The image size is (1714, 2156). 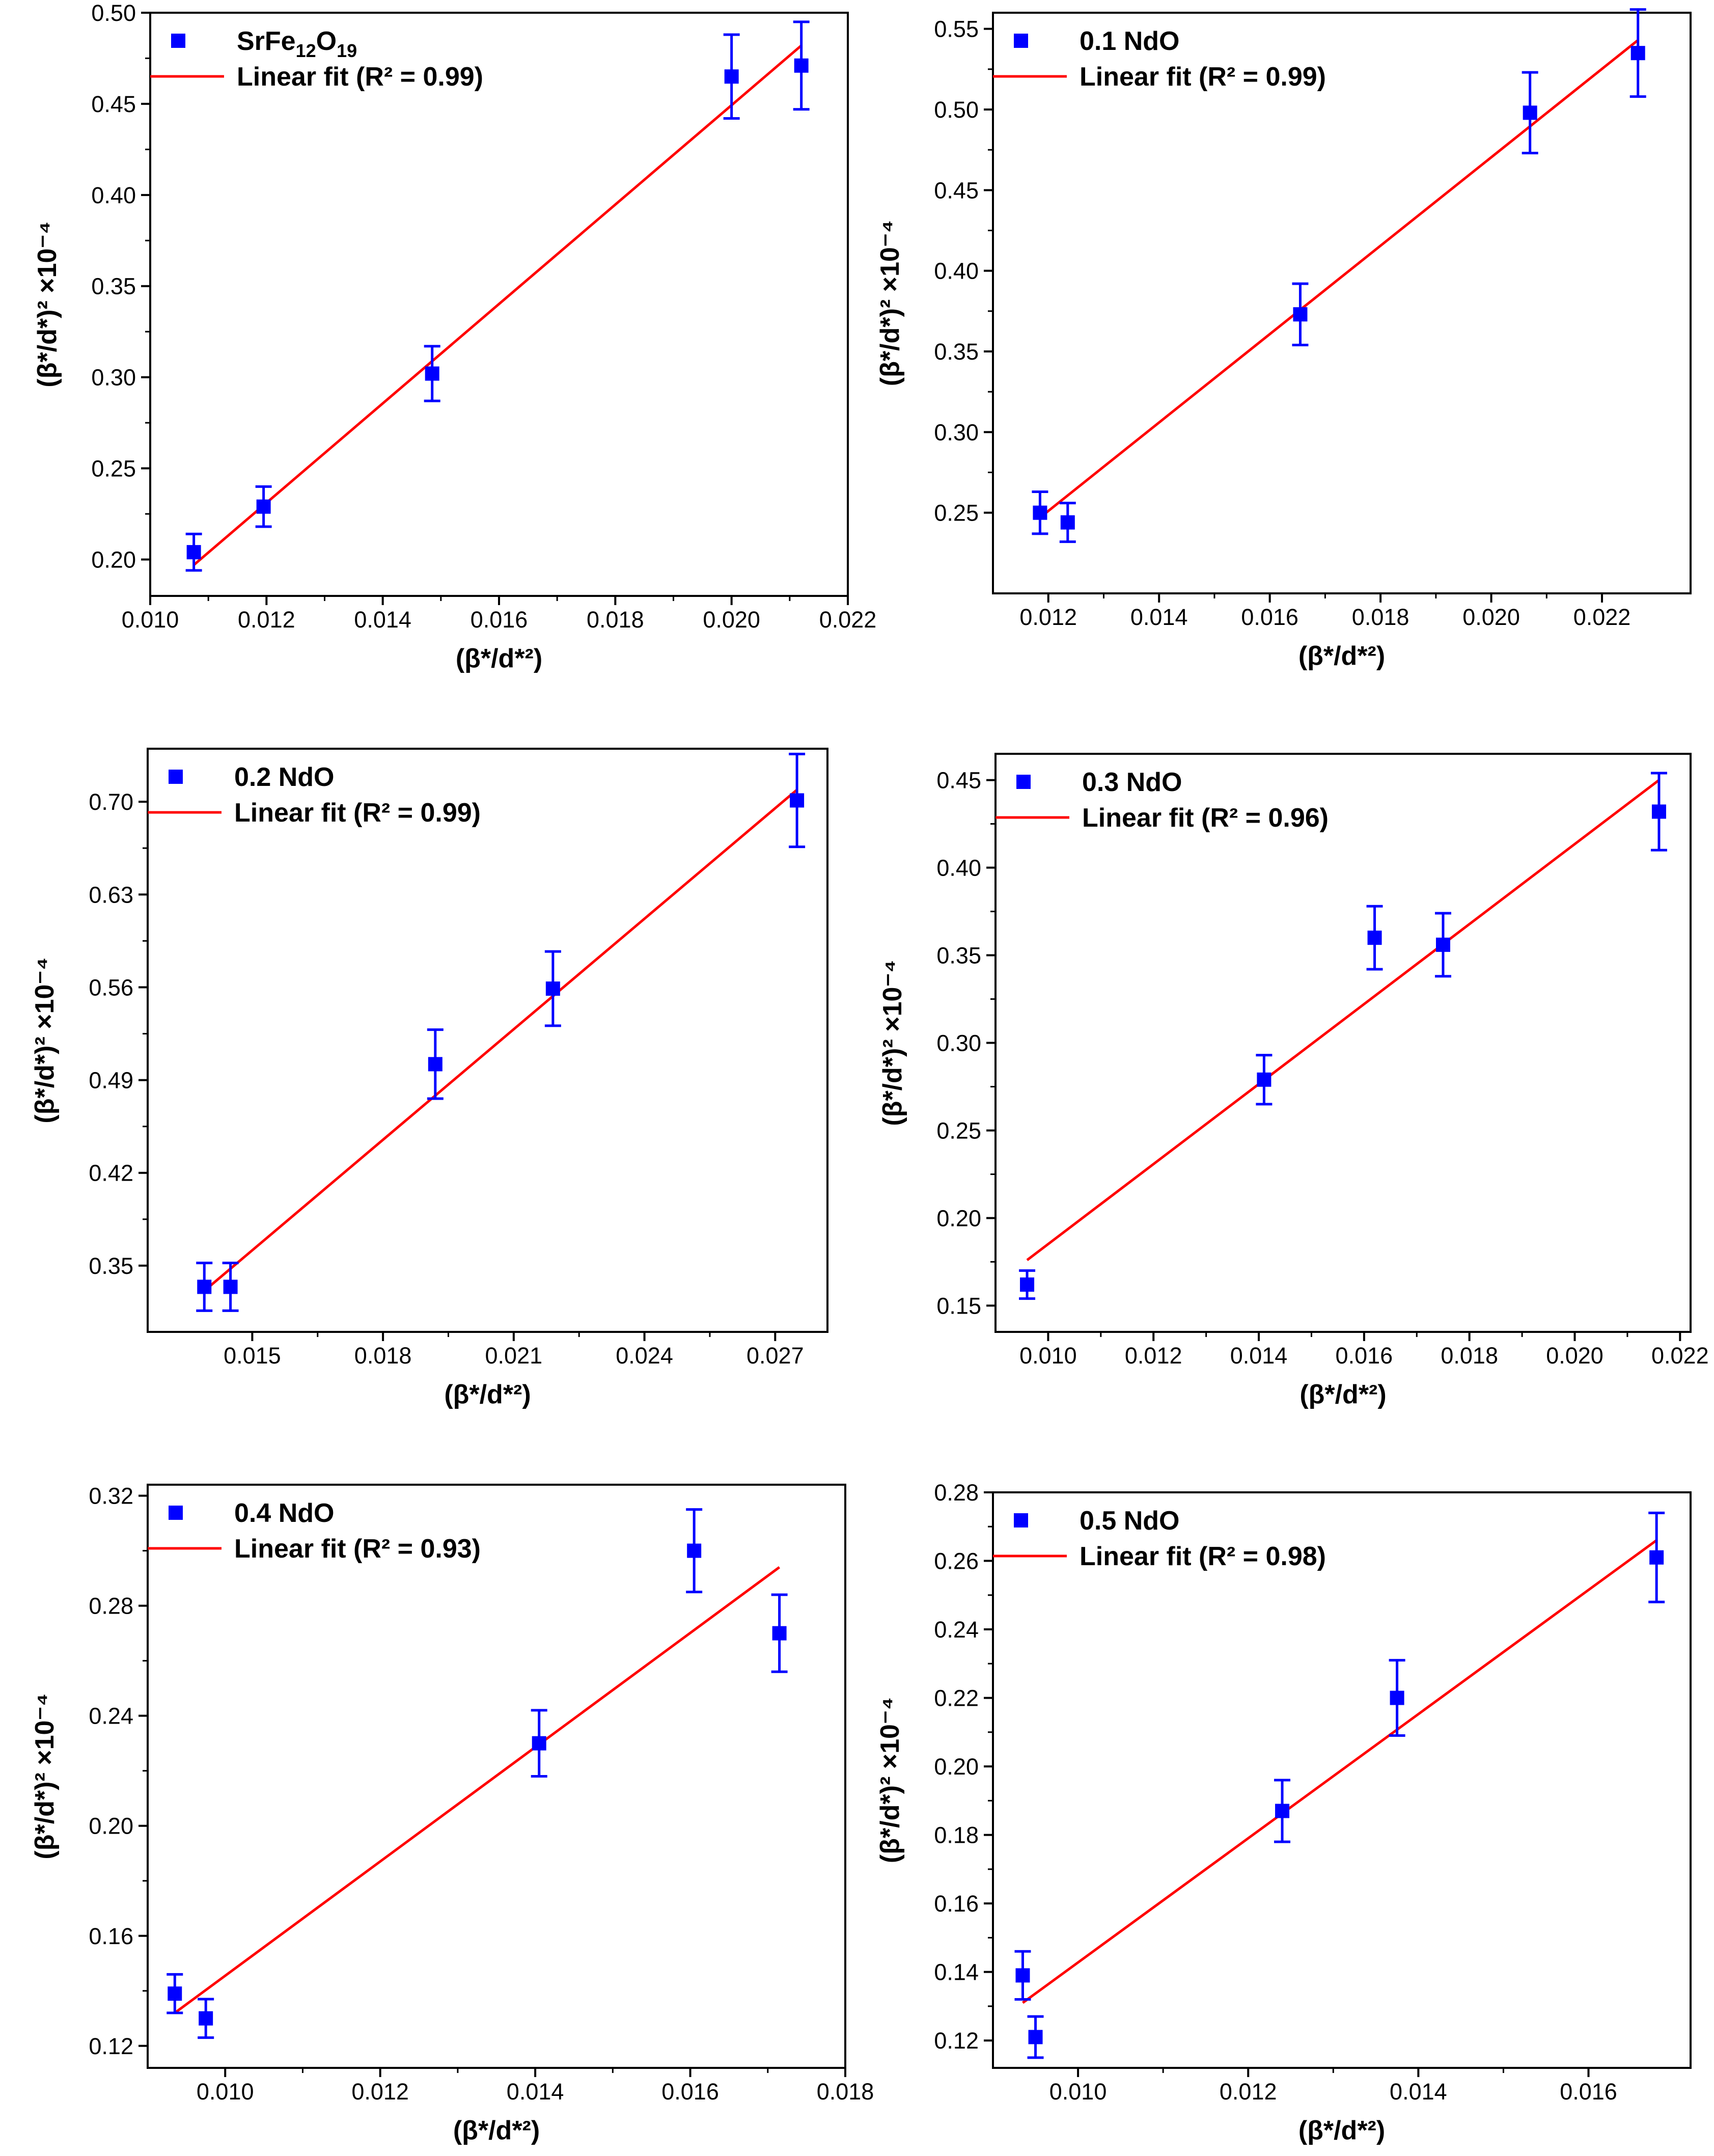 I want to click on legend-series-part: O, so click(x=326, y=41).